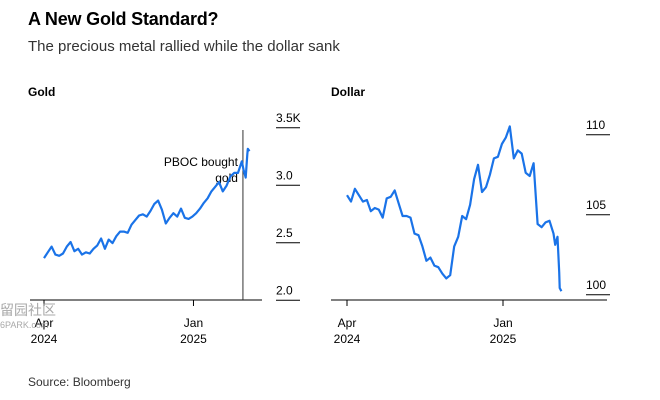 This screenshot has width=660, height=400. Describe the element at coordinates (595, 125) in the screenshot. I see `dollar-y-tick-label: 110` at that location.